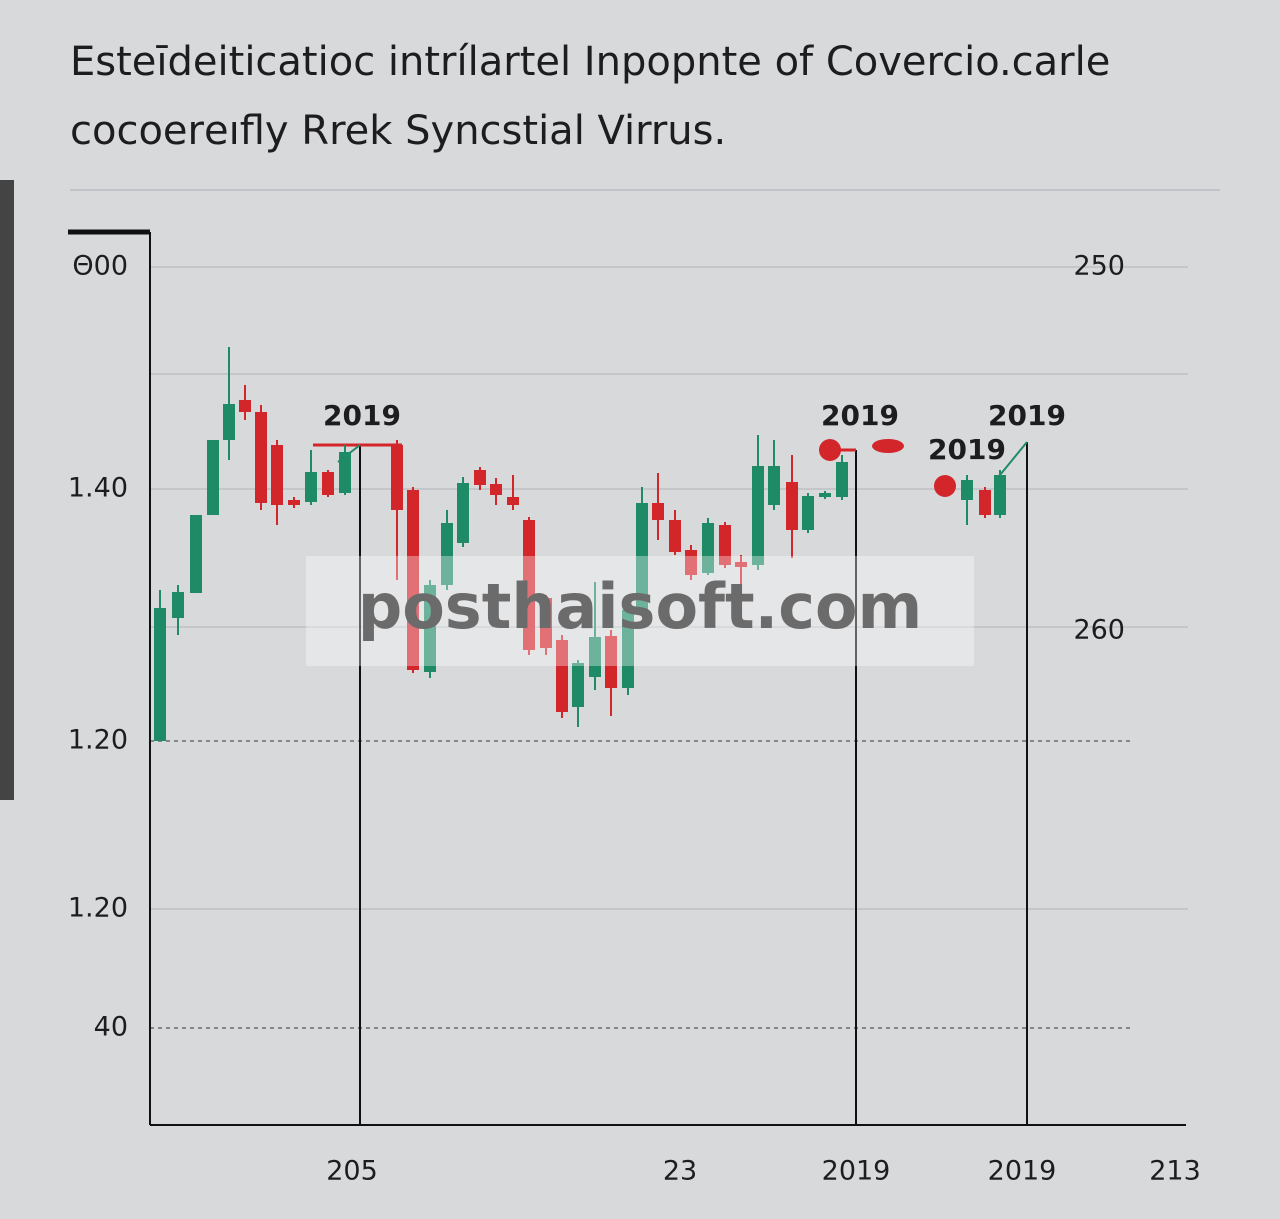  I want to click on watermark-box, so click(640, 611).